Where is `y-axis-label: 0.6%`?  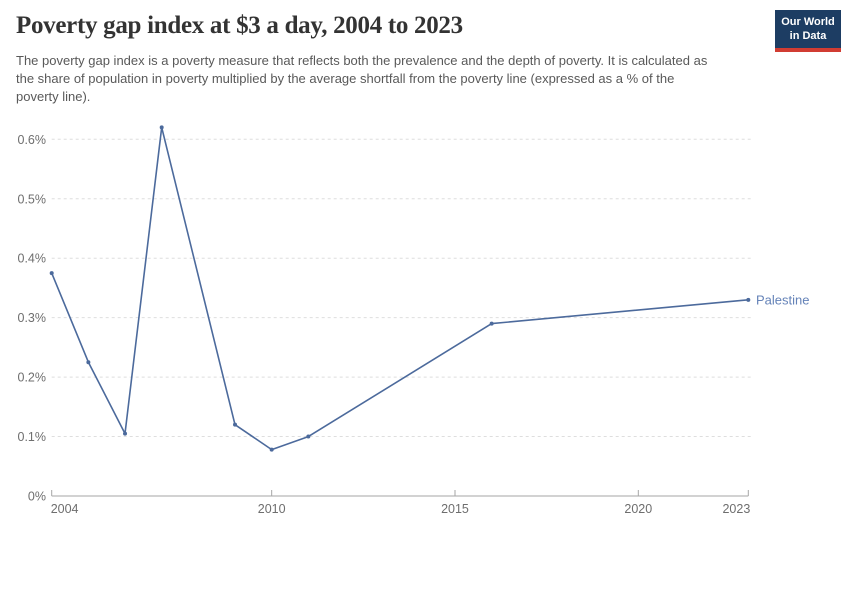 y-axis-label: 0.6% is located at coordinates (32, 140).